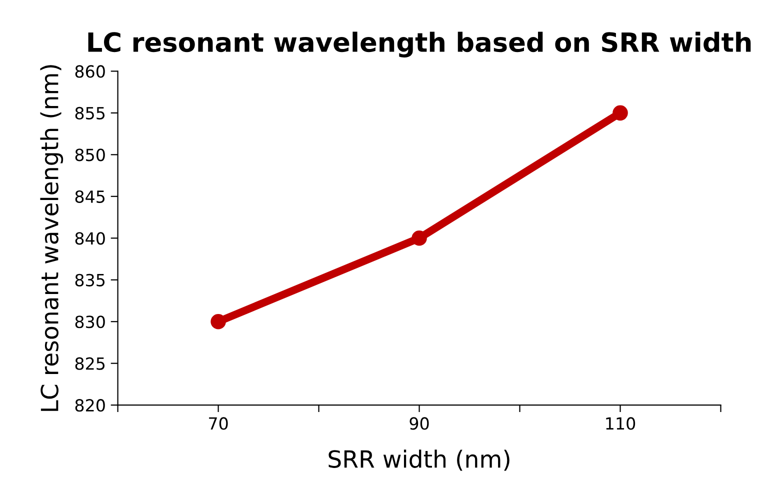  What do you see at coordinates (419, 423) in the screenshot?
I see `x-tick-label: 90` at bounding box center [419, 423].